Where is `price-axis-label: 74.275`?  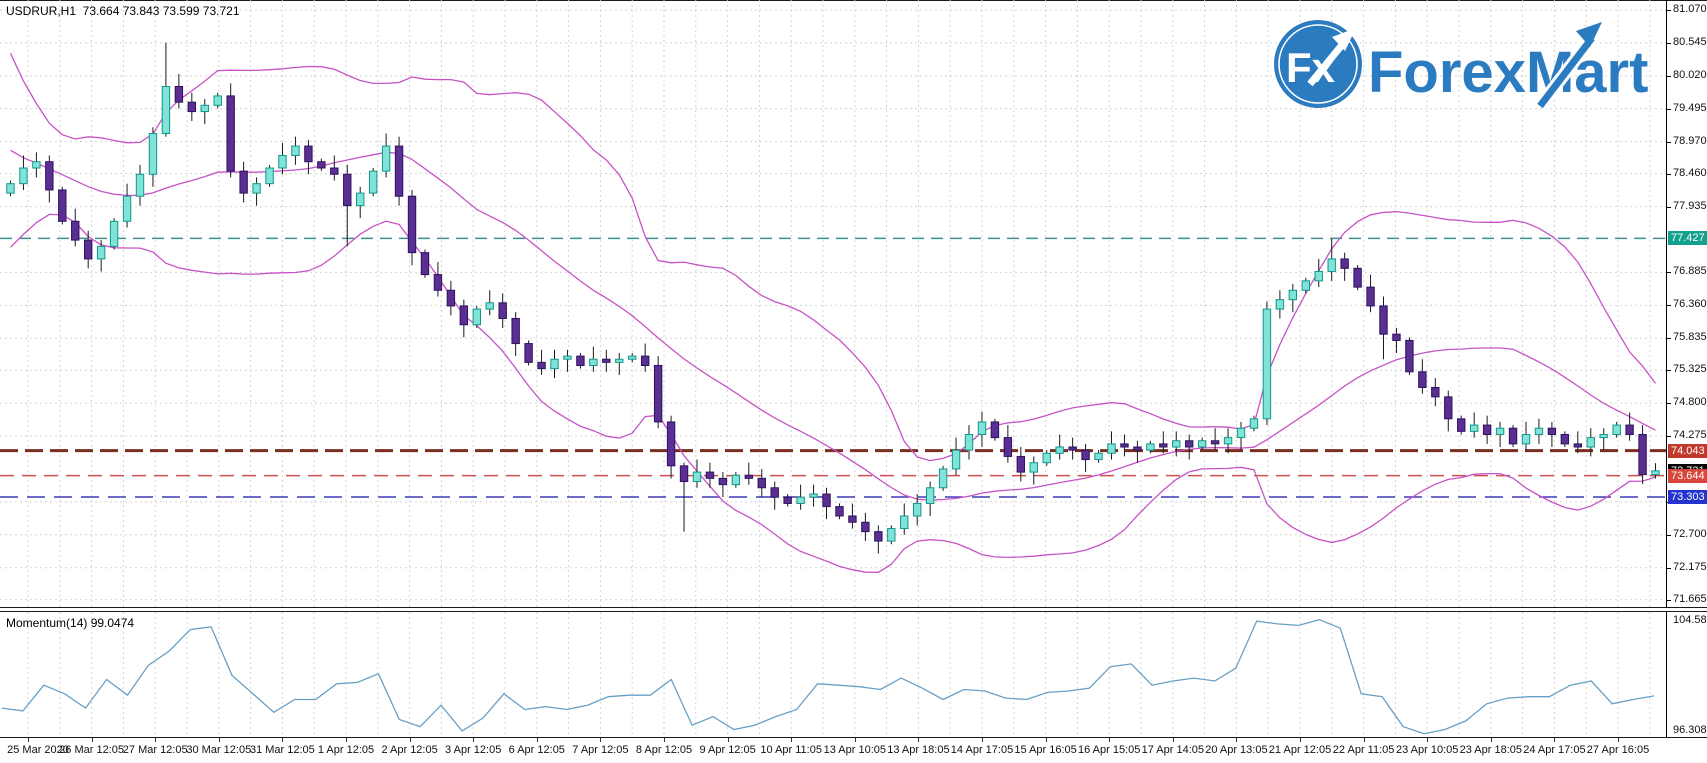 price-axis-label: 74.275 is located at coordinates (1690, 435).